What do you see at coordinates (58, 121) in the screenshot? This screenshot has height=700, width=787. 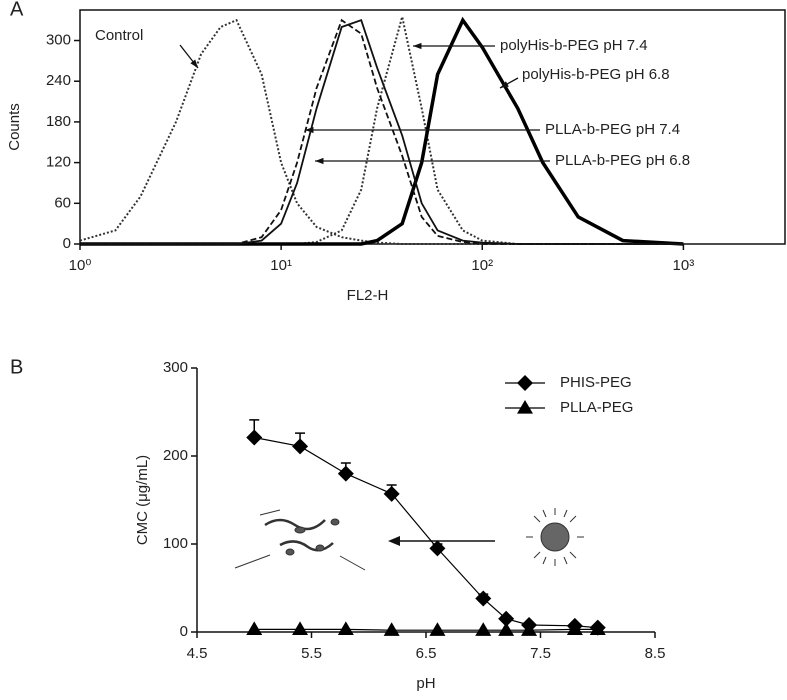 I see `y-tick-label: 180` at bounding box center [58, 121].